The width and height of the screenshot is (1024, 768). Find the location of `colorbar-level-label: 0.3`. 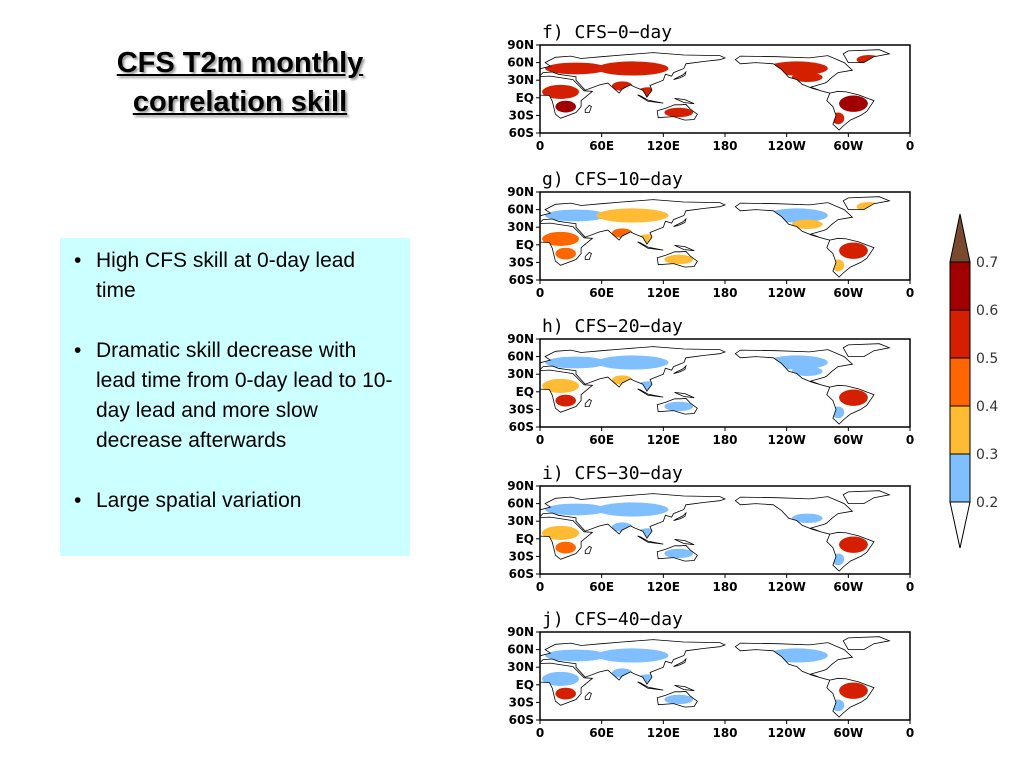

colorbar-level-label: 0.3 is located at coordinates (987, 455).